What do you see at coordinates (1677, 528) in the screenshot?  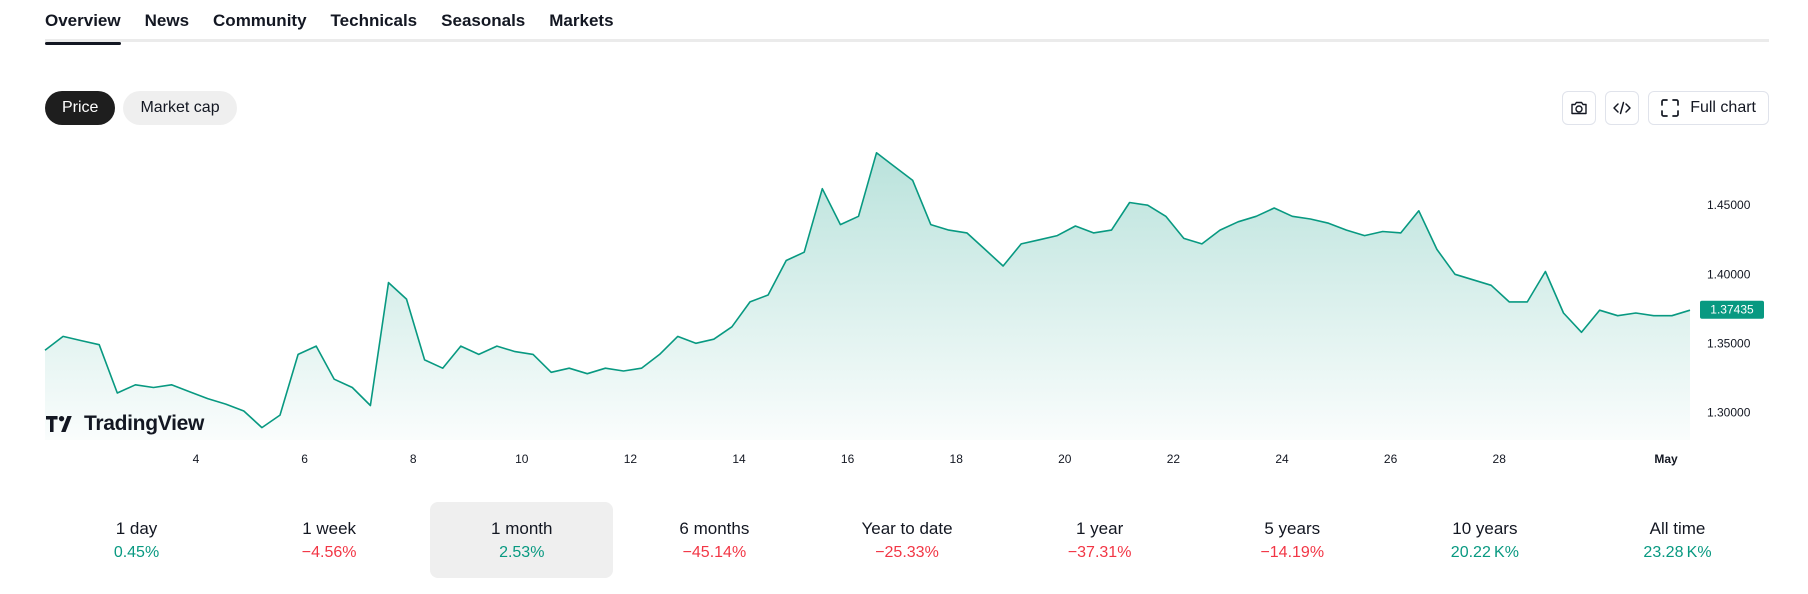 I see `period-label: All time` at bounding box center [1677, 528].